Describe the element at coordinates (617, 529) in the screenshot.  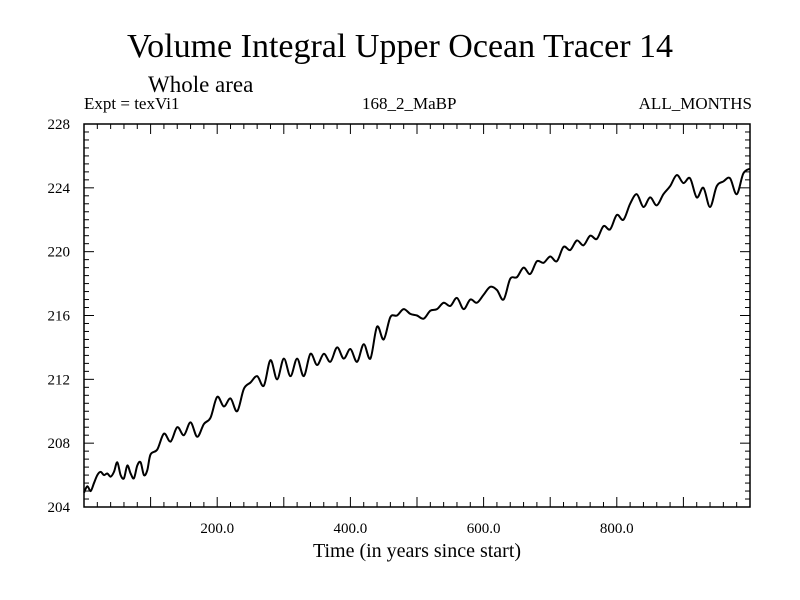
I see `x-tick-label: 800.0` at that location.